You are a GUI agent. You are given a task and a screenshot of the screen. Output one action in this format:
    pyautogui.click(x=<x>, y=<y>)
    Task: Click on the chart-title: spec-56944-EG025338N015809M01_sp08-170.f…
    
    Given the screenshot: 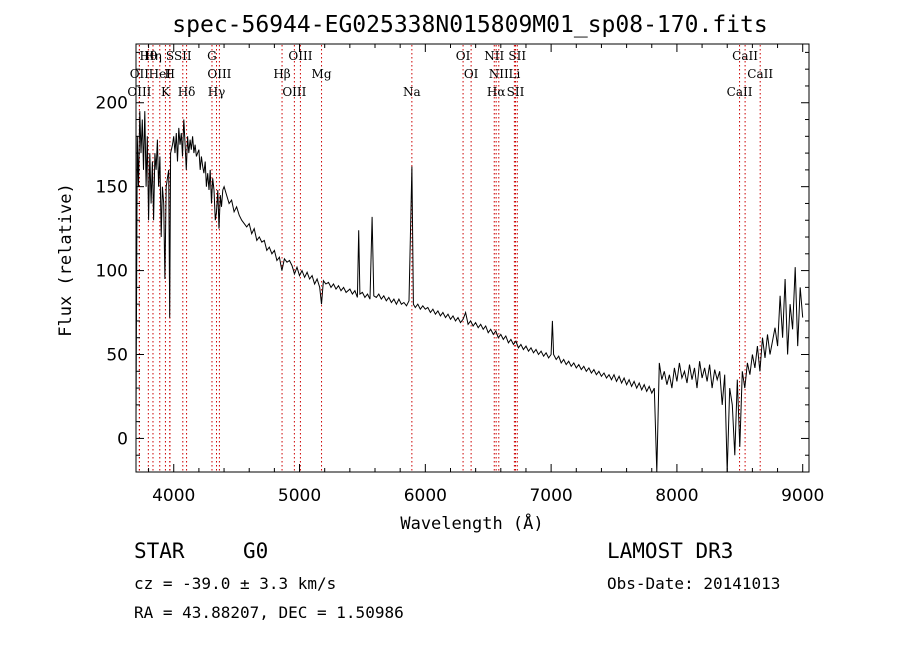 What is the action you would take?
    pyautogui.click(x=469, y=25)
    